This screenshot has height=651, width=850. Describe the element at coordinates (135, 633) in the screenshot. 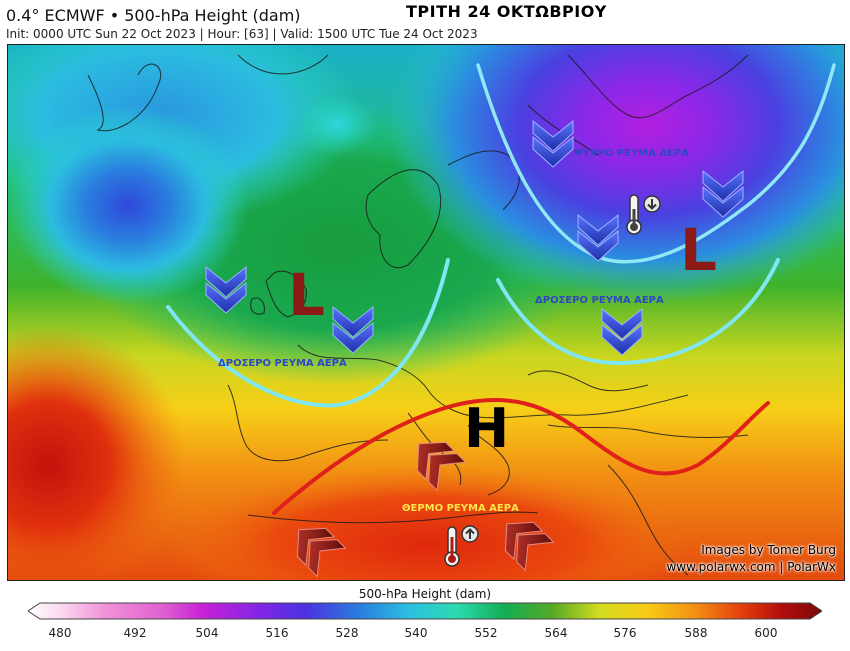

I see `colorbar-tick: 492` at that location.